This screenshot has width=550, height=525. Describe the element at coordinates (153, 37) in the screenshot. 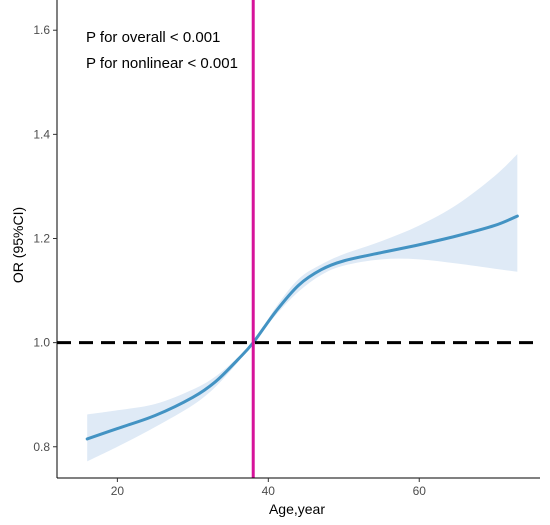

I see `p-overall-annotation: P for overall < 0.001` at that location.